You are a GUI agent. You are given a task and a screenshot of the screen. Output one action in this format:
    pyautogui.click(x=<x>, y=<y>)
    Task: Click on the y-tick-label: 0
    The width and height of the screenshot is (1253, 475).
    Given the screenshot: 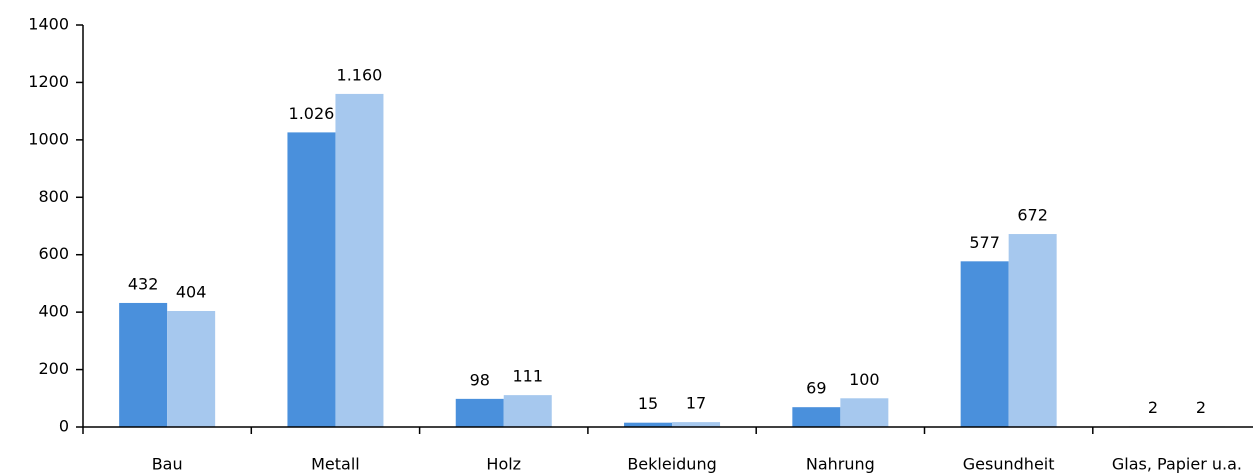 What is the action you would take?
    pyautogui.click(x=64, y=426)
    